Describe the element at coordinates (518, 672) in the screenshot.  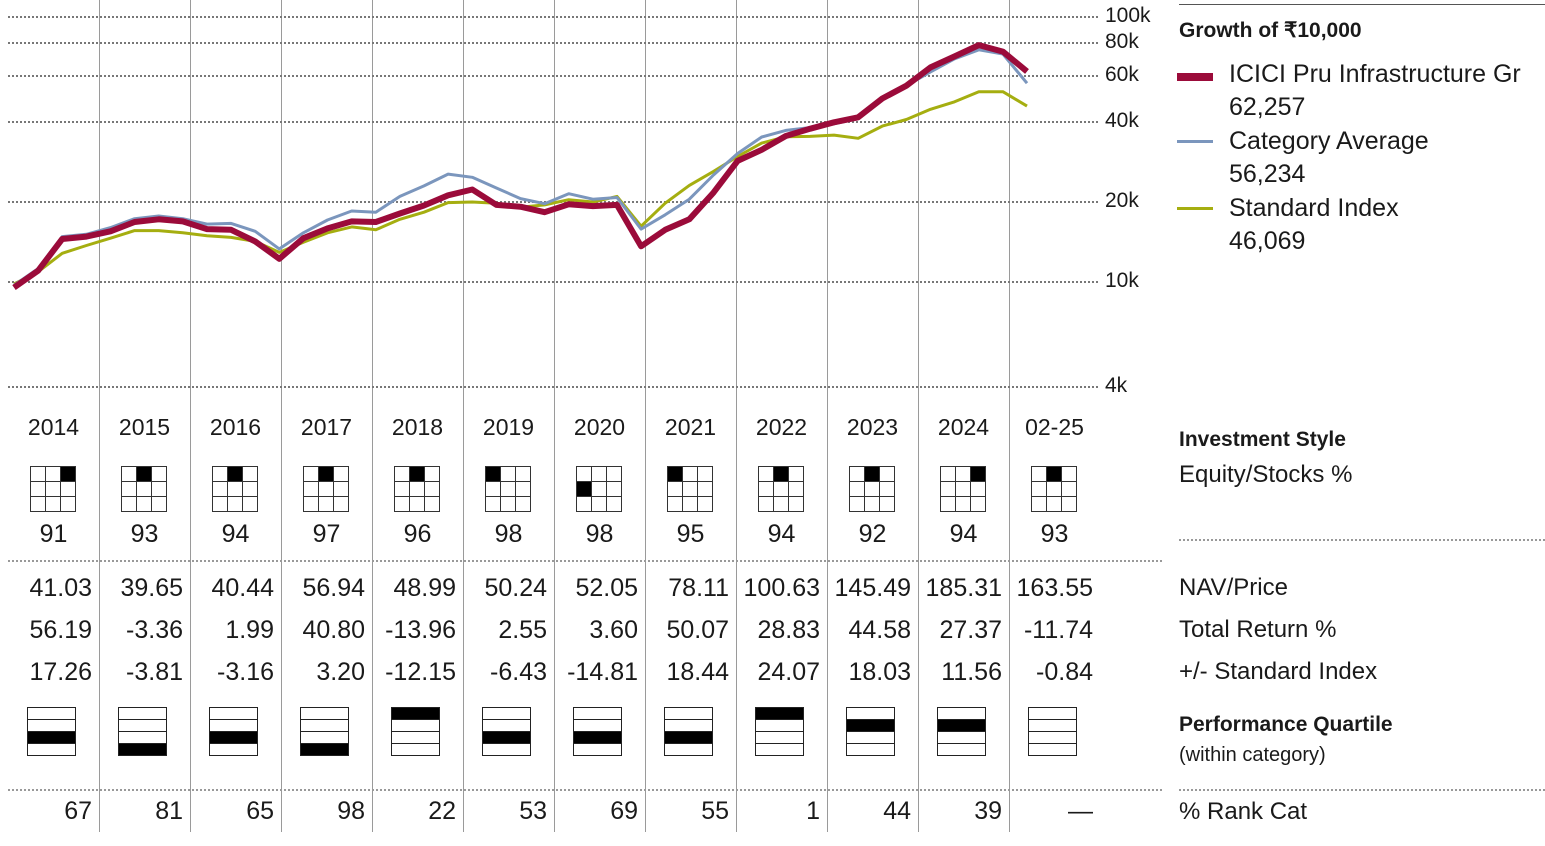
I see `vs-index-value: -6.43` at that location.